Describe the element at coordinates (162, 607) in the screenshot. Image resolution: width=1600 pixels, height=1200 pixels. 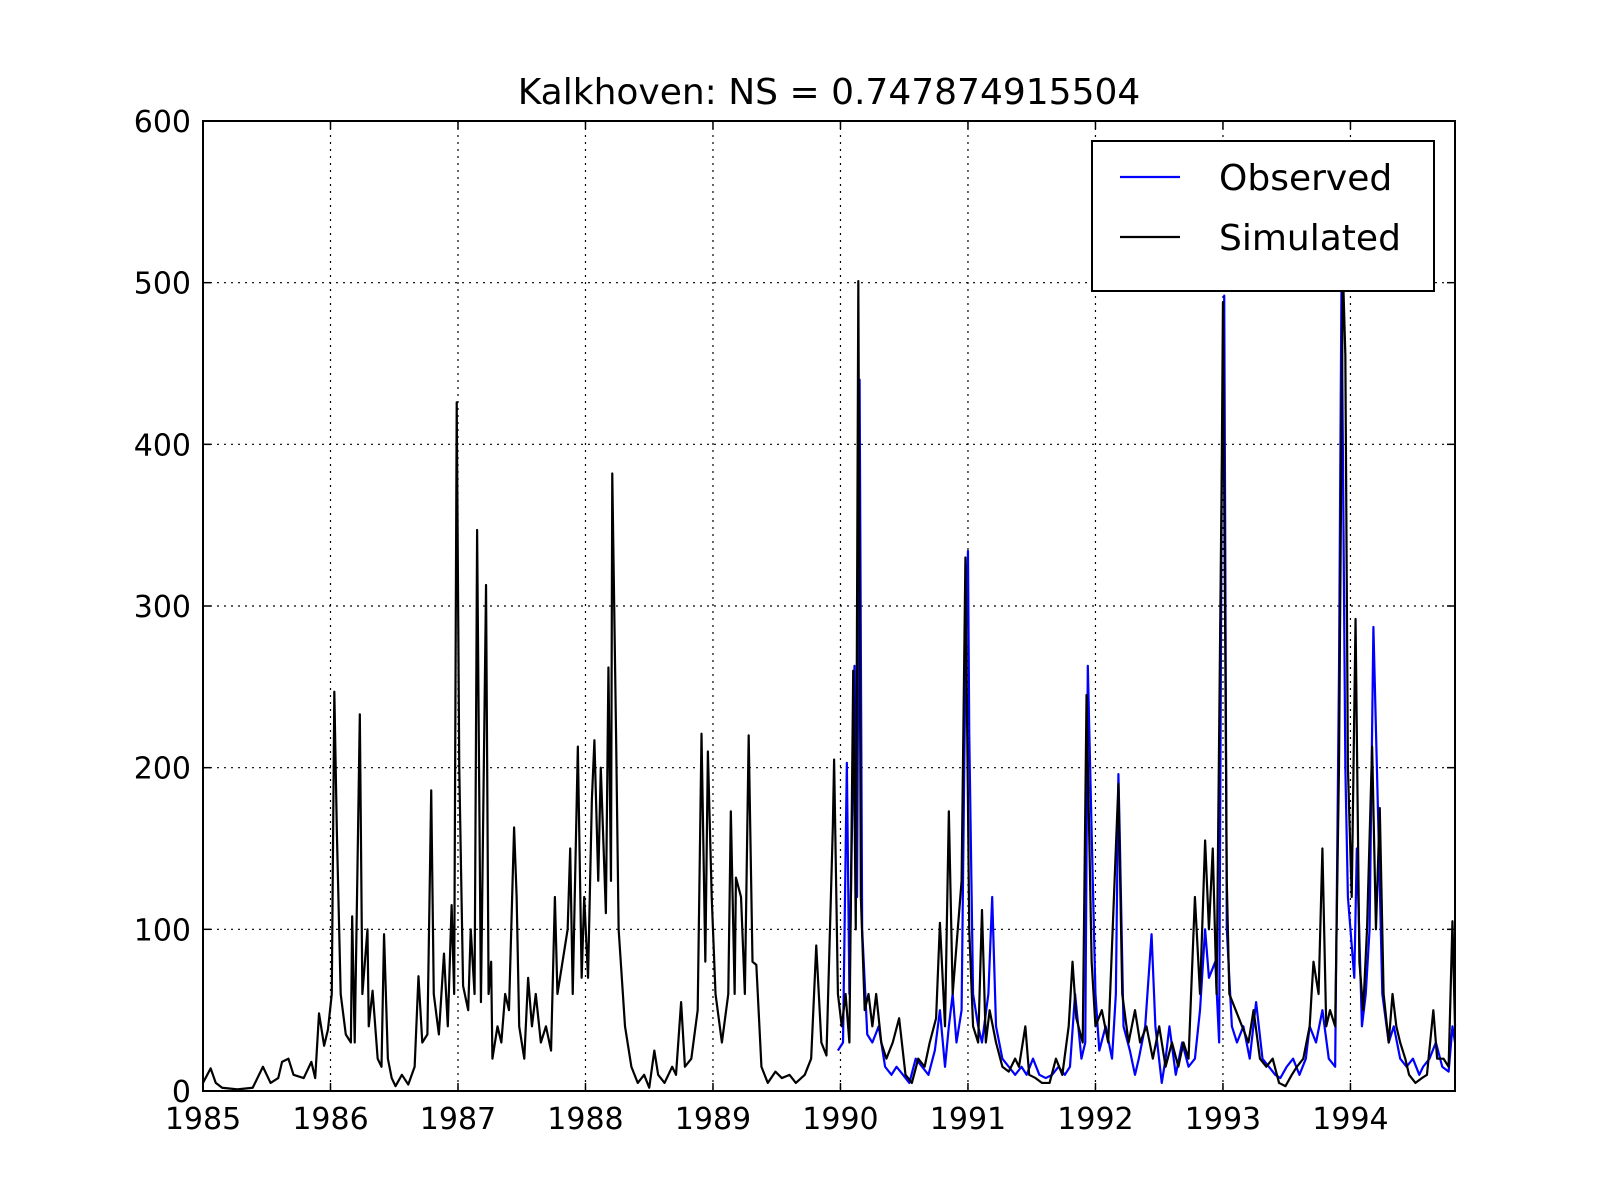
I see `y-tick-label: 300` at that location.